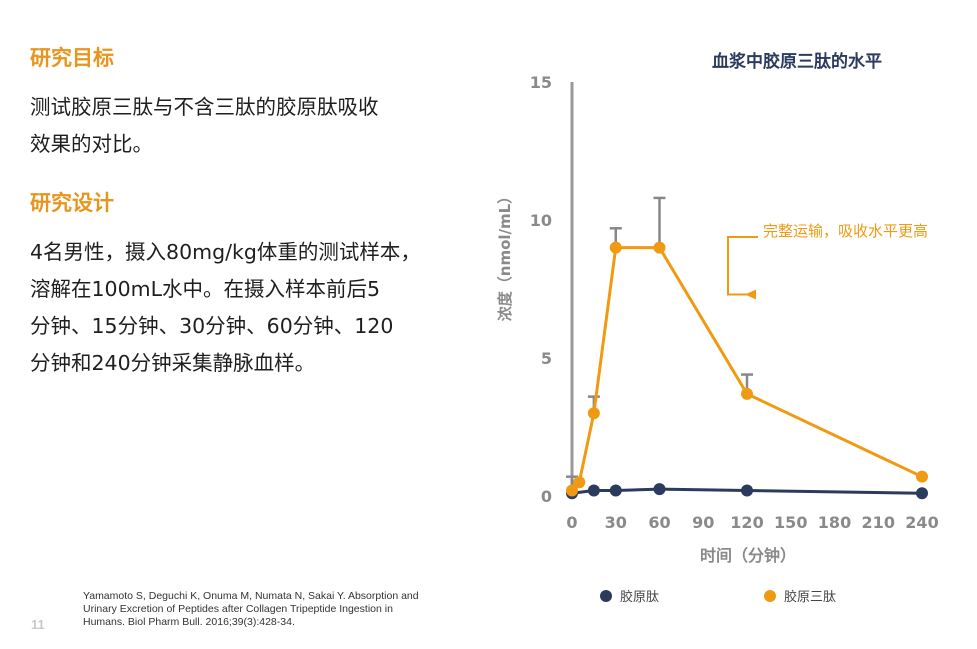  What do you see at coordinates (541, 82) in the screenshot?
I see `y-tick-label: 15` at bounding box center [541, 82].